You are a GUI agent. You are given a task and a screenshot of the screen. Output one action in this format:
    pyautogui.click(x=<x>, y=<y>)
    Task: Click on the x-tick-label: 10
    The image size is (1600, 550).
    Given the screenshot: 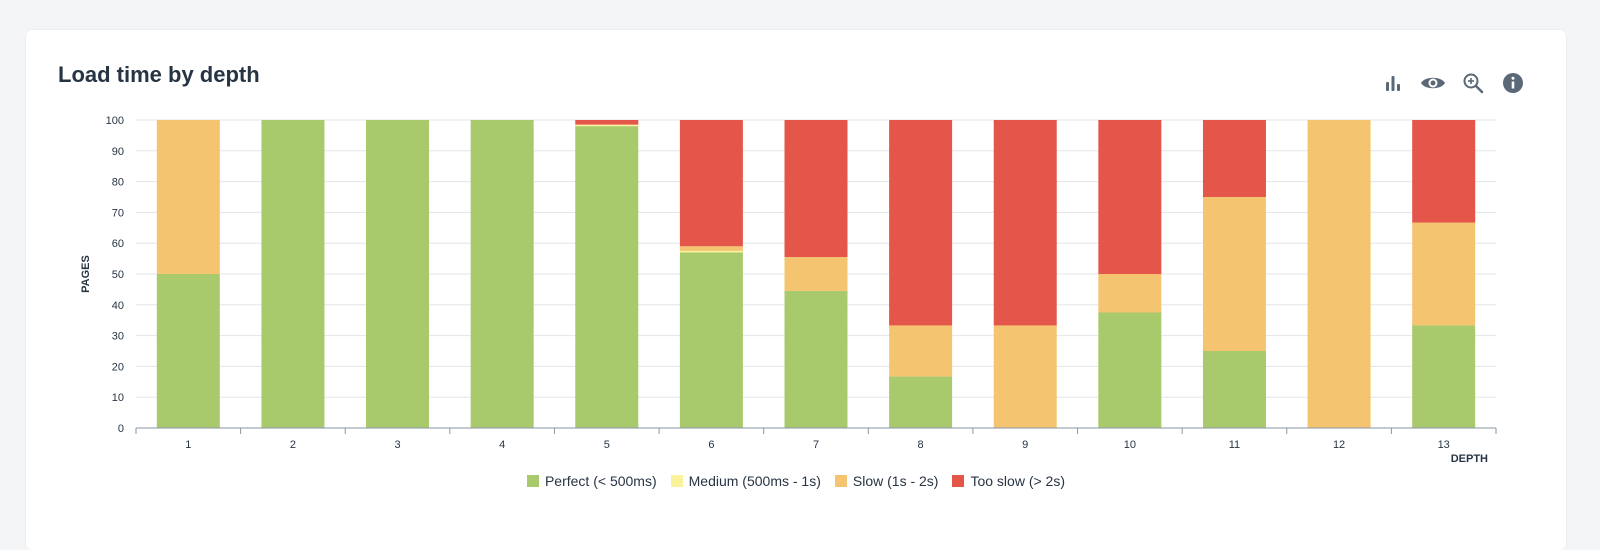 What is the action you would take?
    pyautogui.click(x=1130, y=445)
    